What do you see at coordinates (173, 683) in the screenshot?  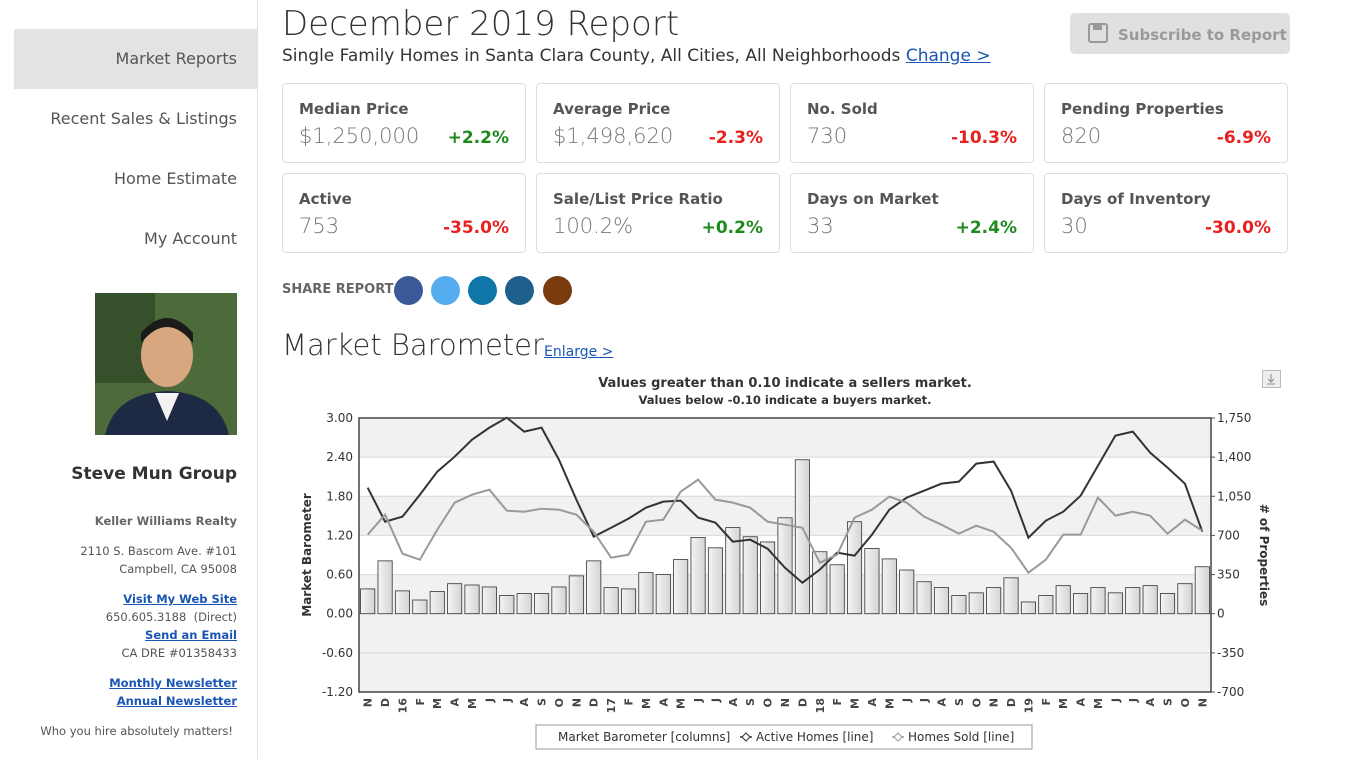 I see `newsletter-link: Monthly Newsletter` at bounding box center [173, 683].